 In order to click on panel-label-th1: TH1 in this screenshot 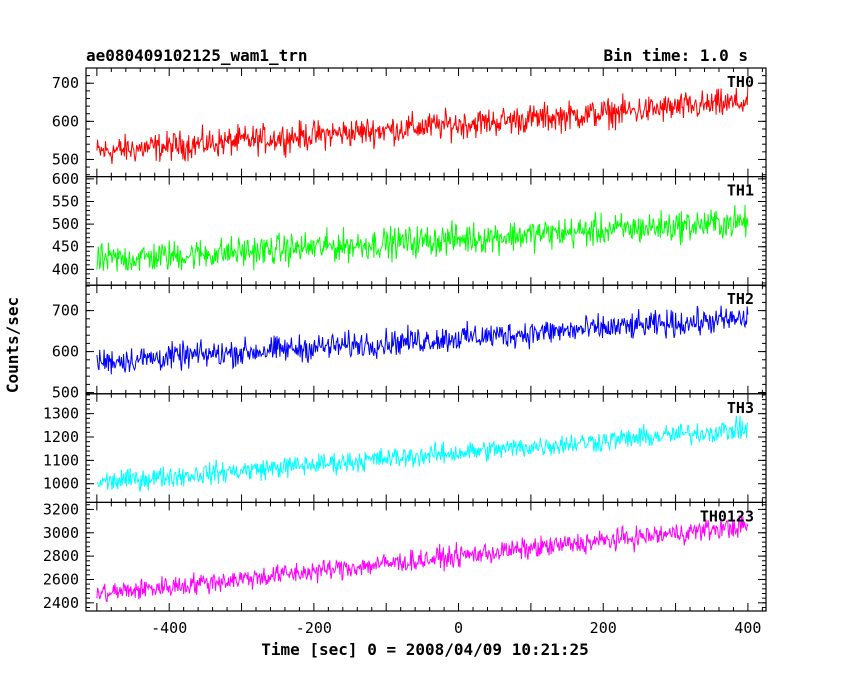, I will do `click(740, 191)`.